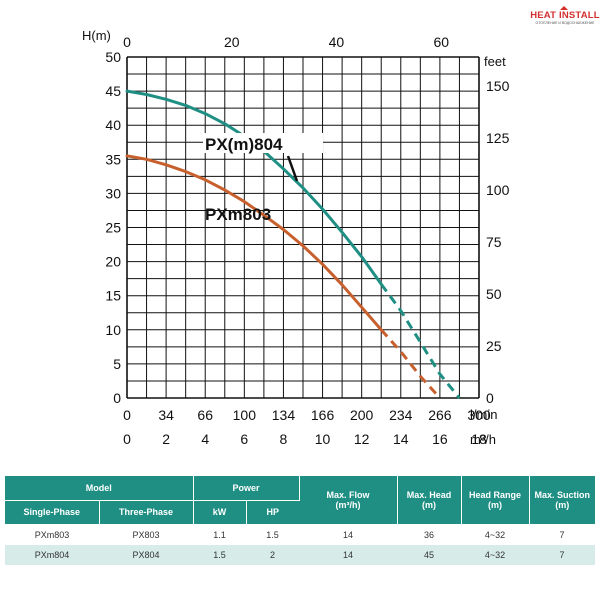 This screenshot has width=600, height=600. I want to click on table-row: PXm803 PX803 1.1 1.5 14 36 4~32 7, so click(300, 534).